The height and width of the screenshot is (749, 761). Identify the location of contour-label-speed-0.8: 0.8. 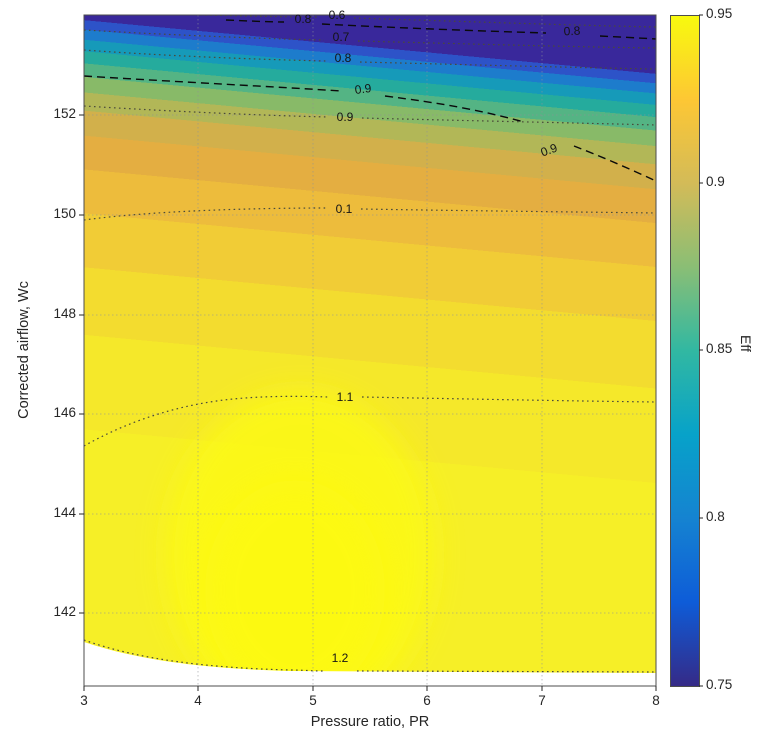
(343, 58).